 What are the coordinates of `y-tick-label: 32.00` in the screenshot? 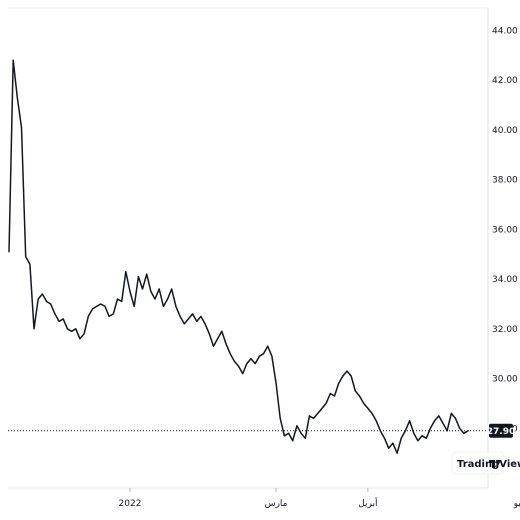 It's located at (505, 330).